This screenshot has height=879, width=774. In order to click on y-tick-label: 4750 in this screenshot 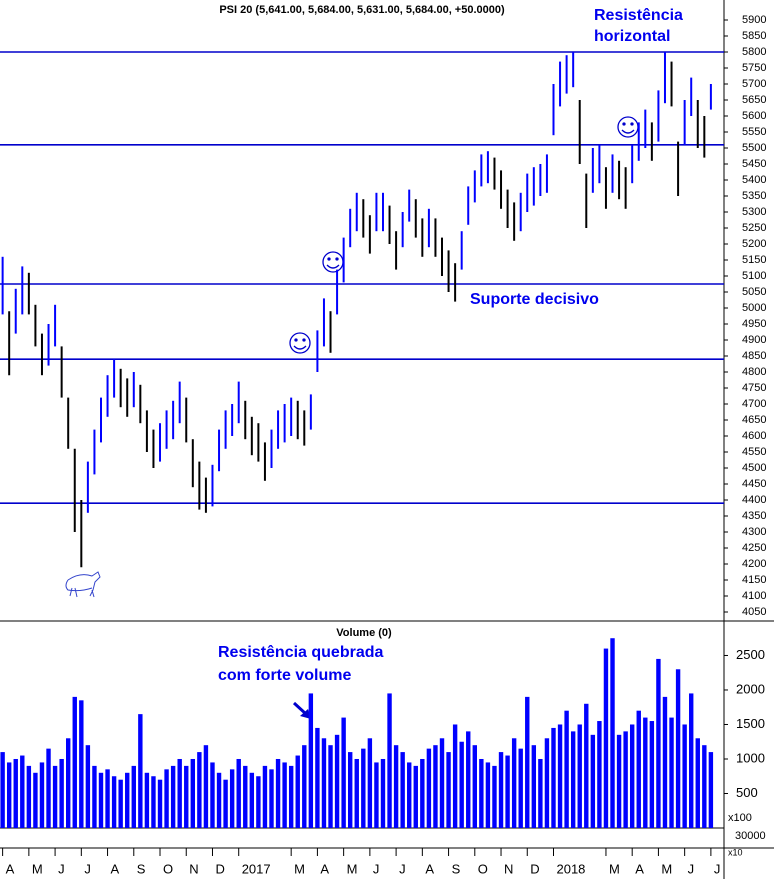, I will do `click(754, 388)`.